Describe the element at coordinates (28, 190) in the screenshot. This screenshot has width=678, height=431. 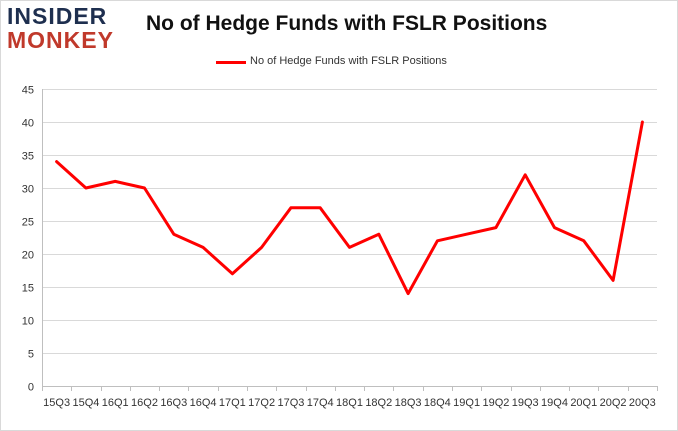
I see `y-tick-label: 30` at that location.